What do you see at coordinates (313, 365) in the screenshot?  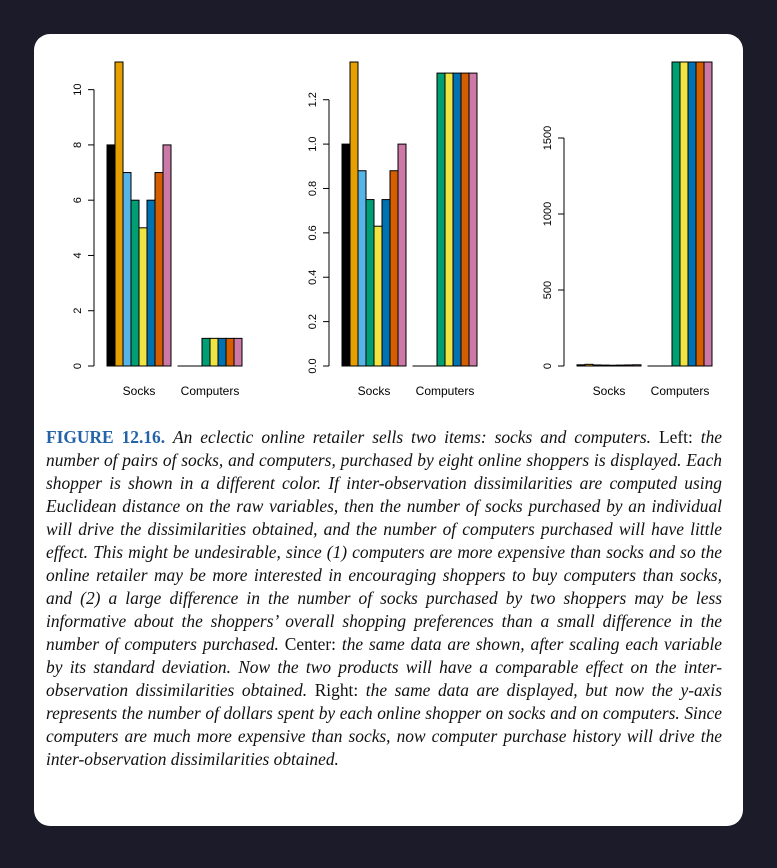 I see `y-tick-label: 0.0` at bounding box center [313, 365].